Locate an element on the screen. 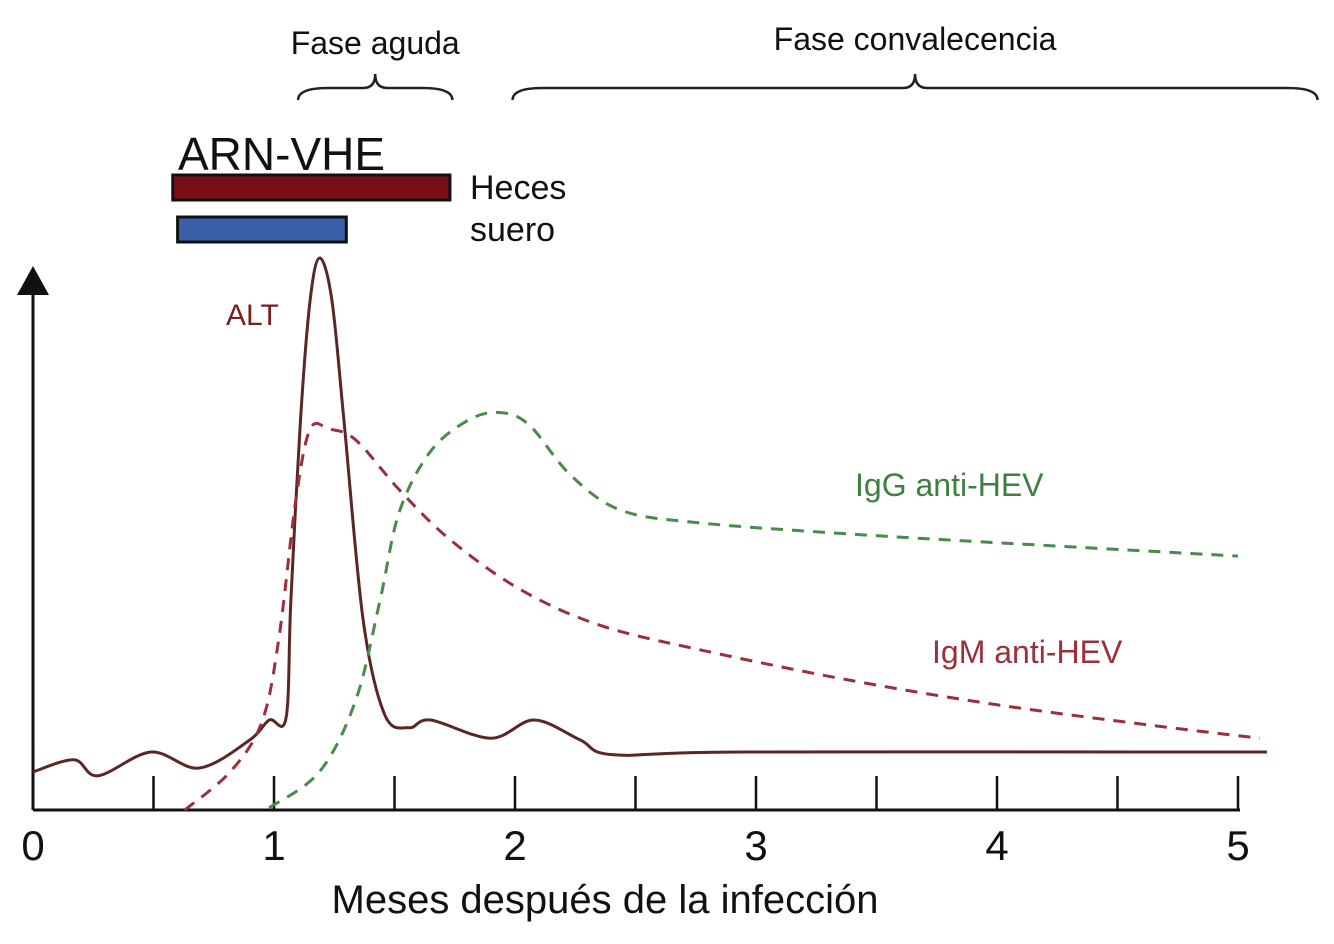 The image size is (1334, 944). x-tick-label: 2 is located at coordinates (514, 845).